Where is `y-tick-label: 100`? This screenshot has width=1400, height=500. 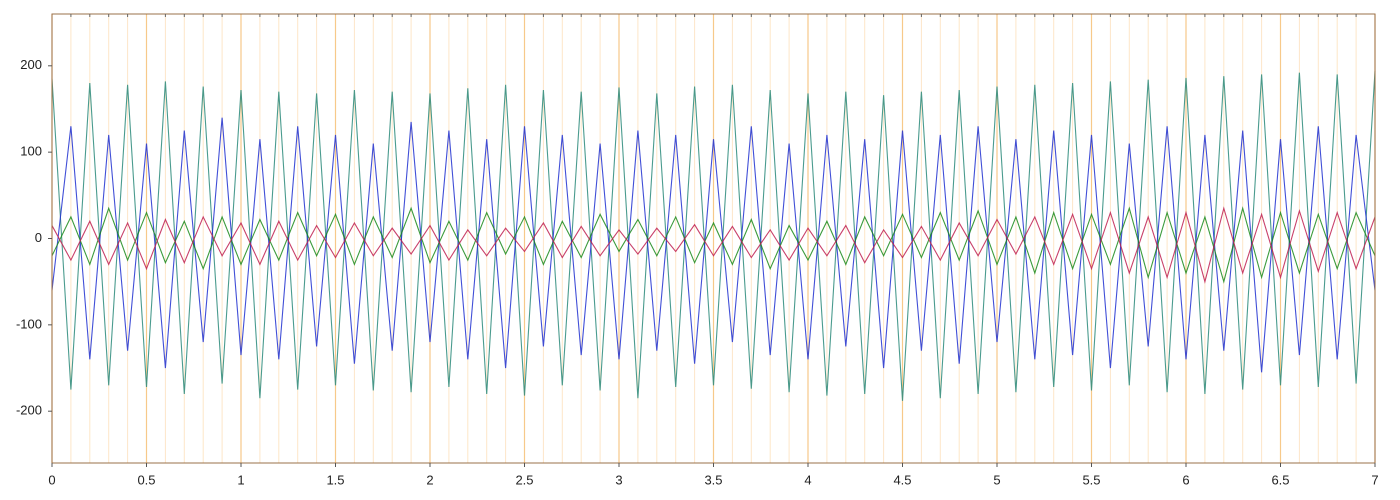 y-tick-label: 100 is located at coordinates (31, 151).